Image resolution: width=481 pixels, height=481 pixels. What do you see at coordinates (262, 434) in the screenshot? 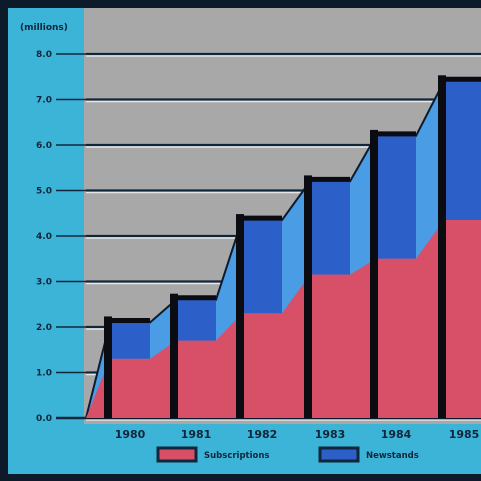
I see `x-tick-label: 1982` at bounding box center [262, 434].